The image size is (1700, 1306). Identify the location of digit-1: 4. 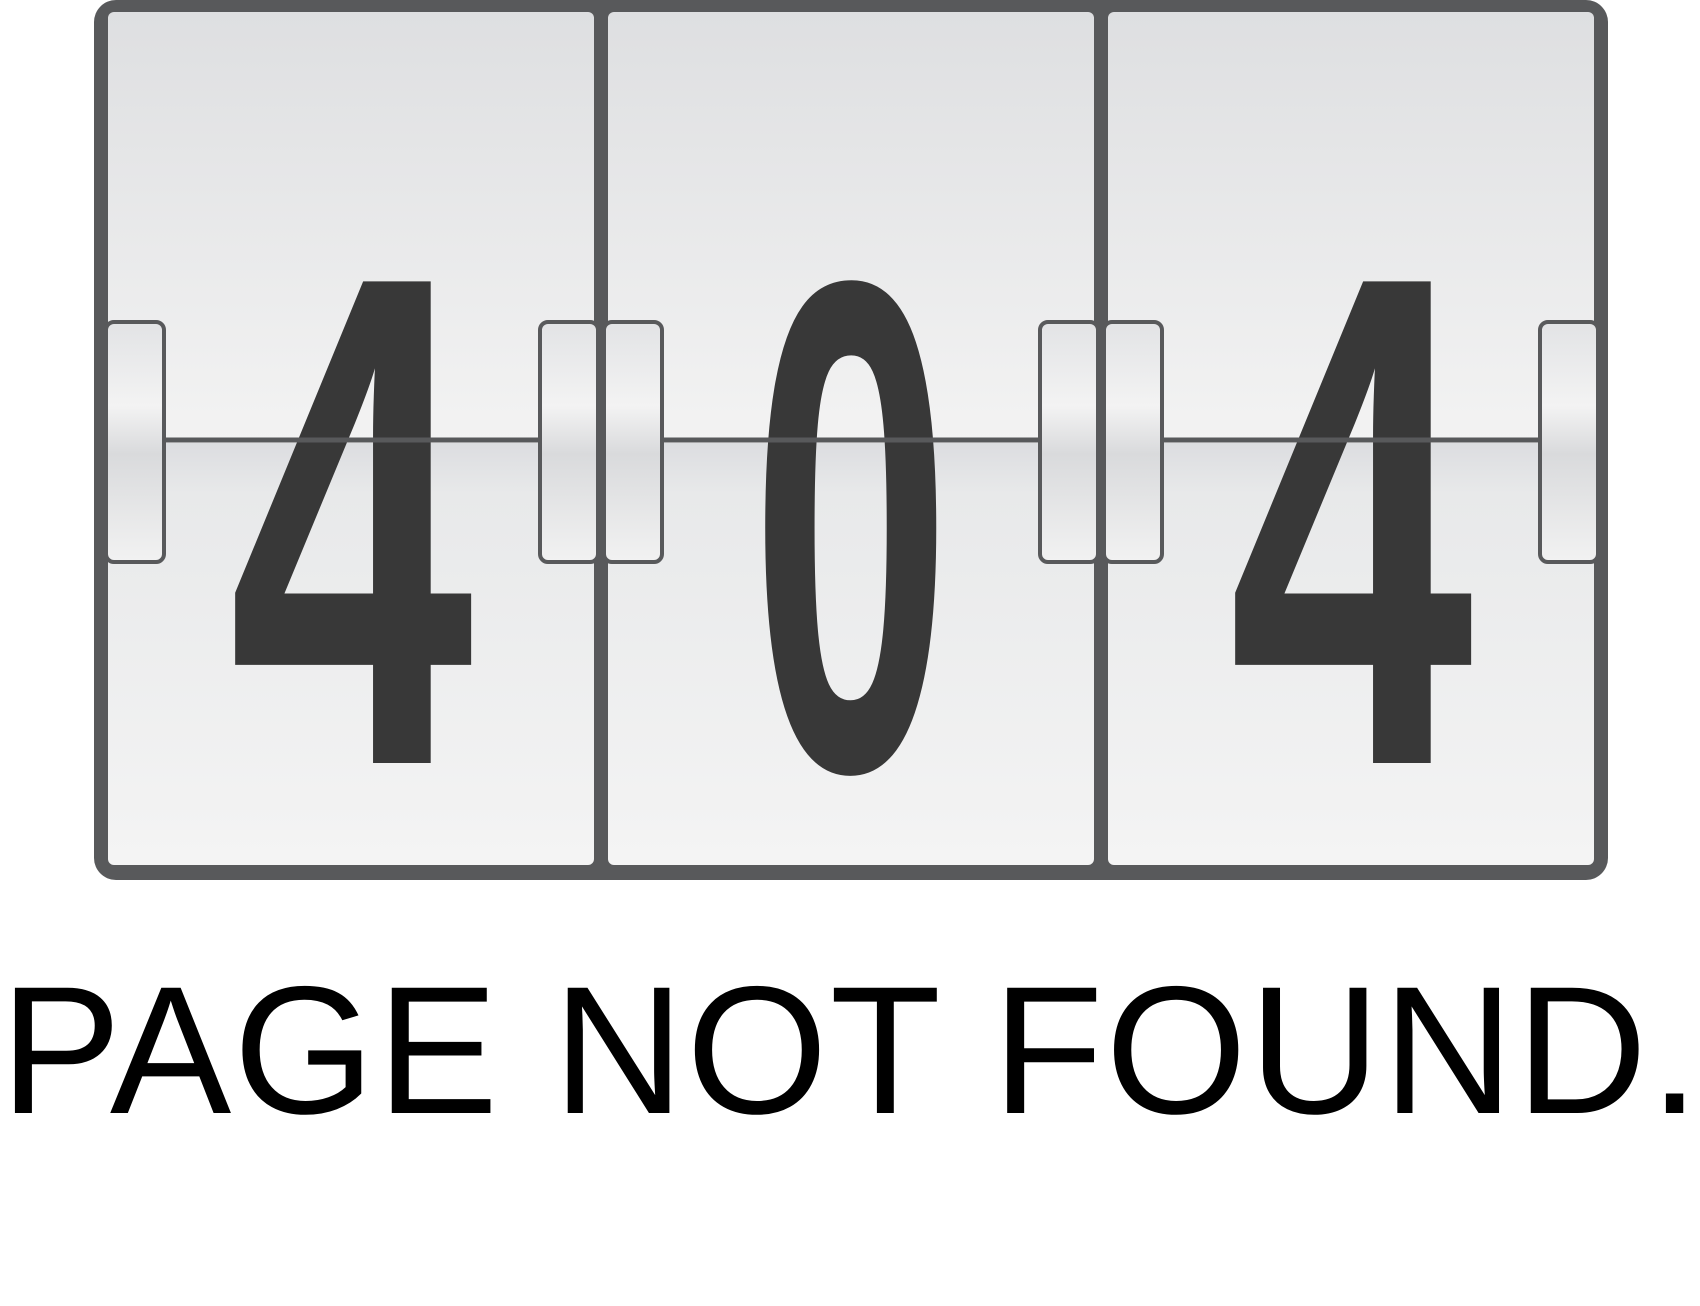
(353, 515).